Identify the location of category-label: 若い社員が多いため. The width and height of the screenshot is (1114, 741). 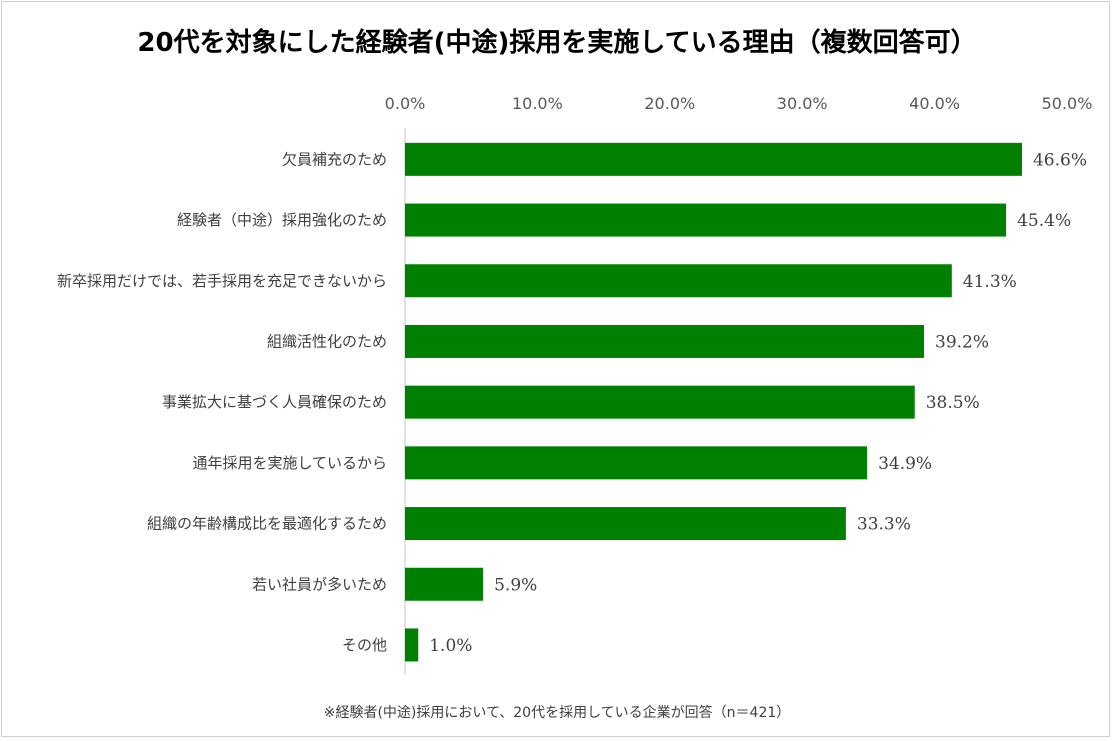
(319, 584).